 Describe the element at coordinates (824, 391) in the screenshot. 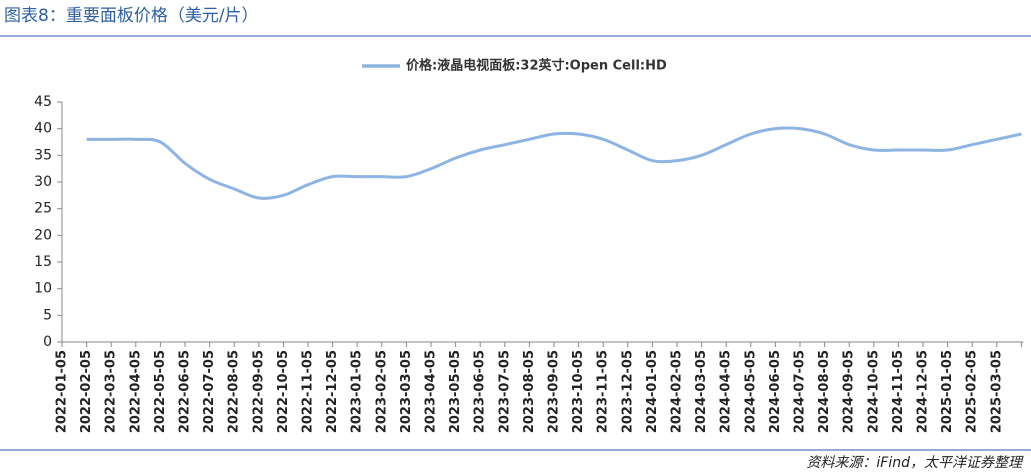

I see `x-tick-label: 2024-08-05` at that location.